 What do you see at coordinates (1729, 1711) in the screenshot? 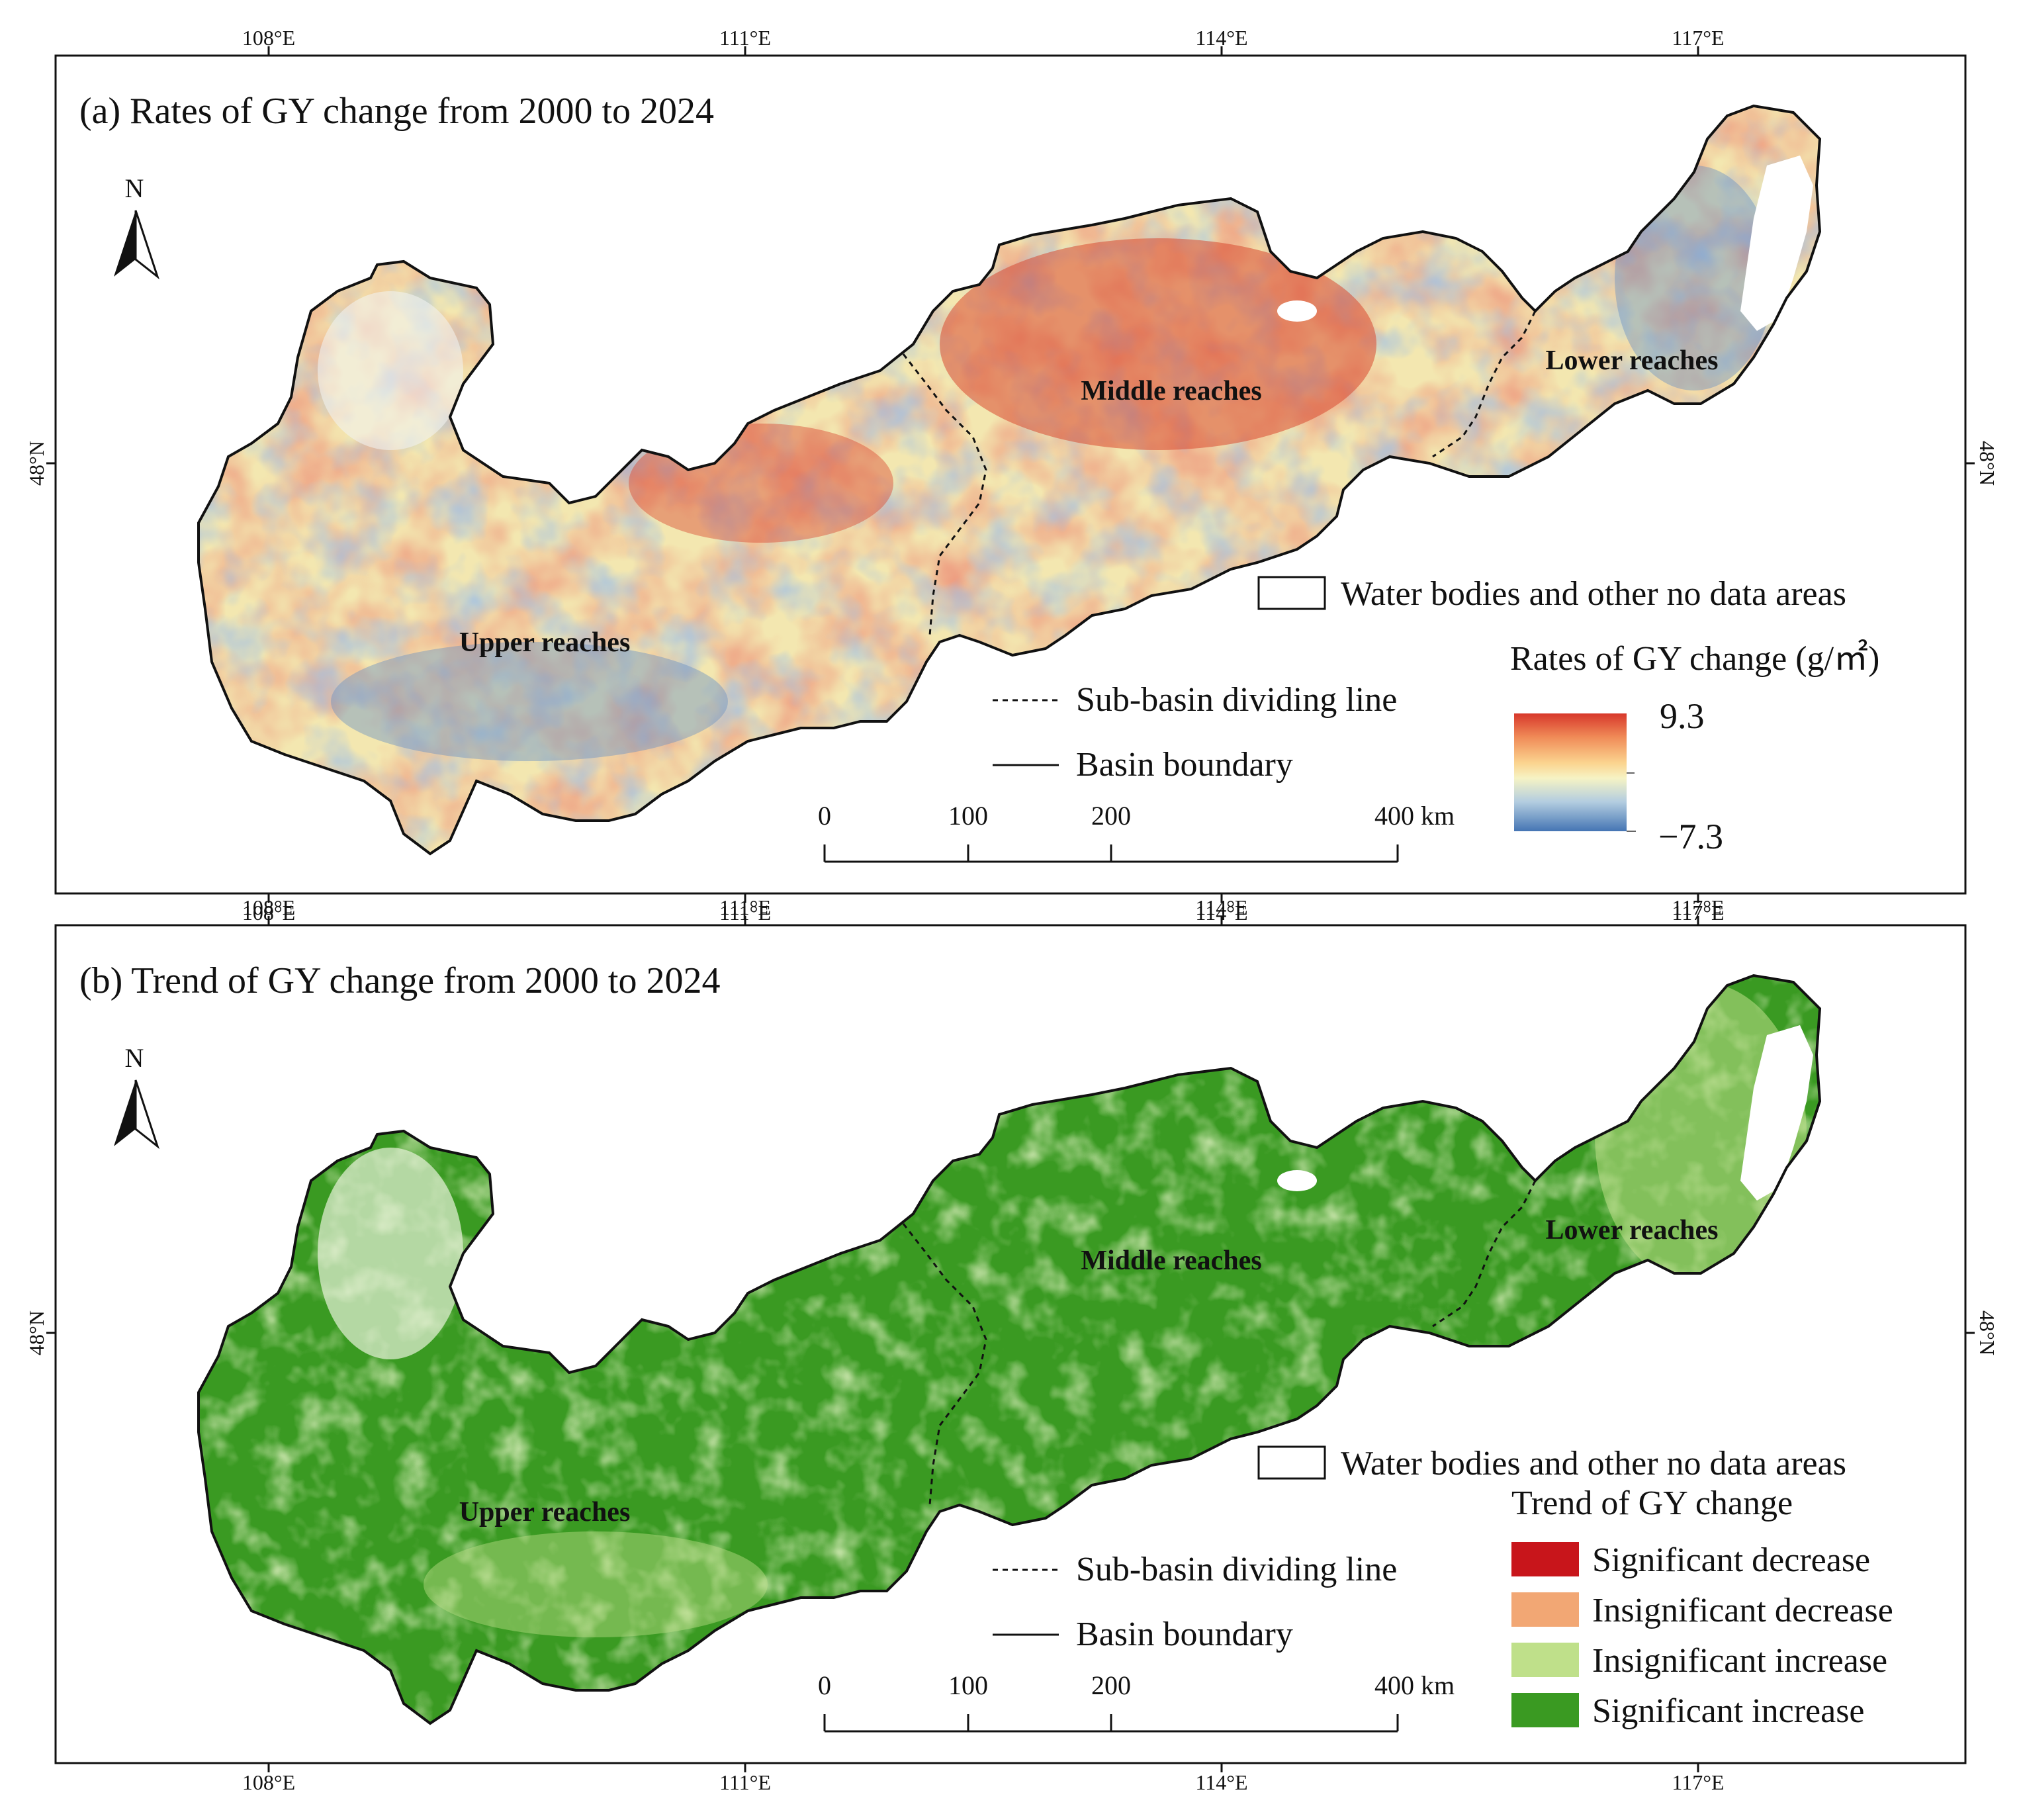
I see `legend-class-label: Significant increase` at bounding box center [1729, 1711].